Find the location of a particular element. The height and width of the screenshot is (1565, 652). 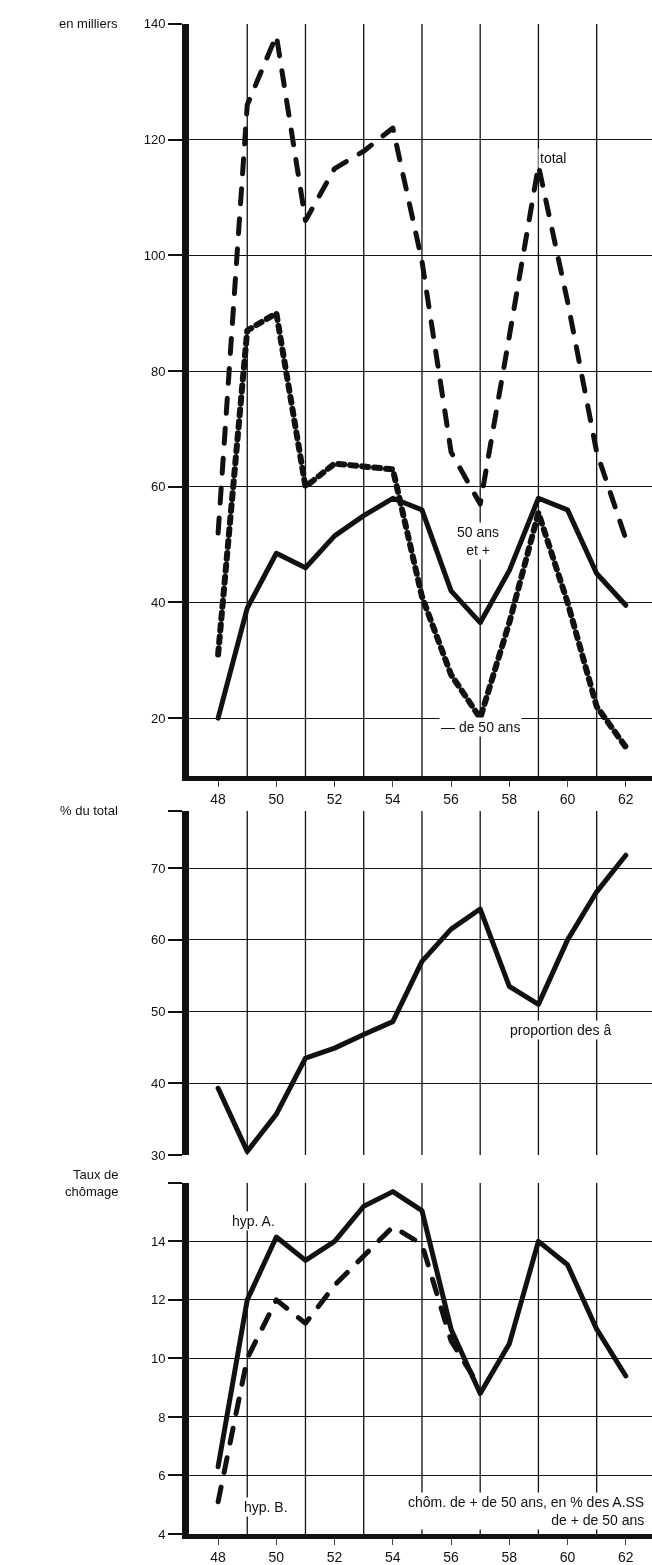

annotation: total is located at coordinates (553, 158).